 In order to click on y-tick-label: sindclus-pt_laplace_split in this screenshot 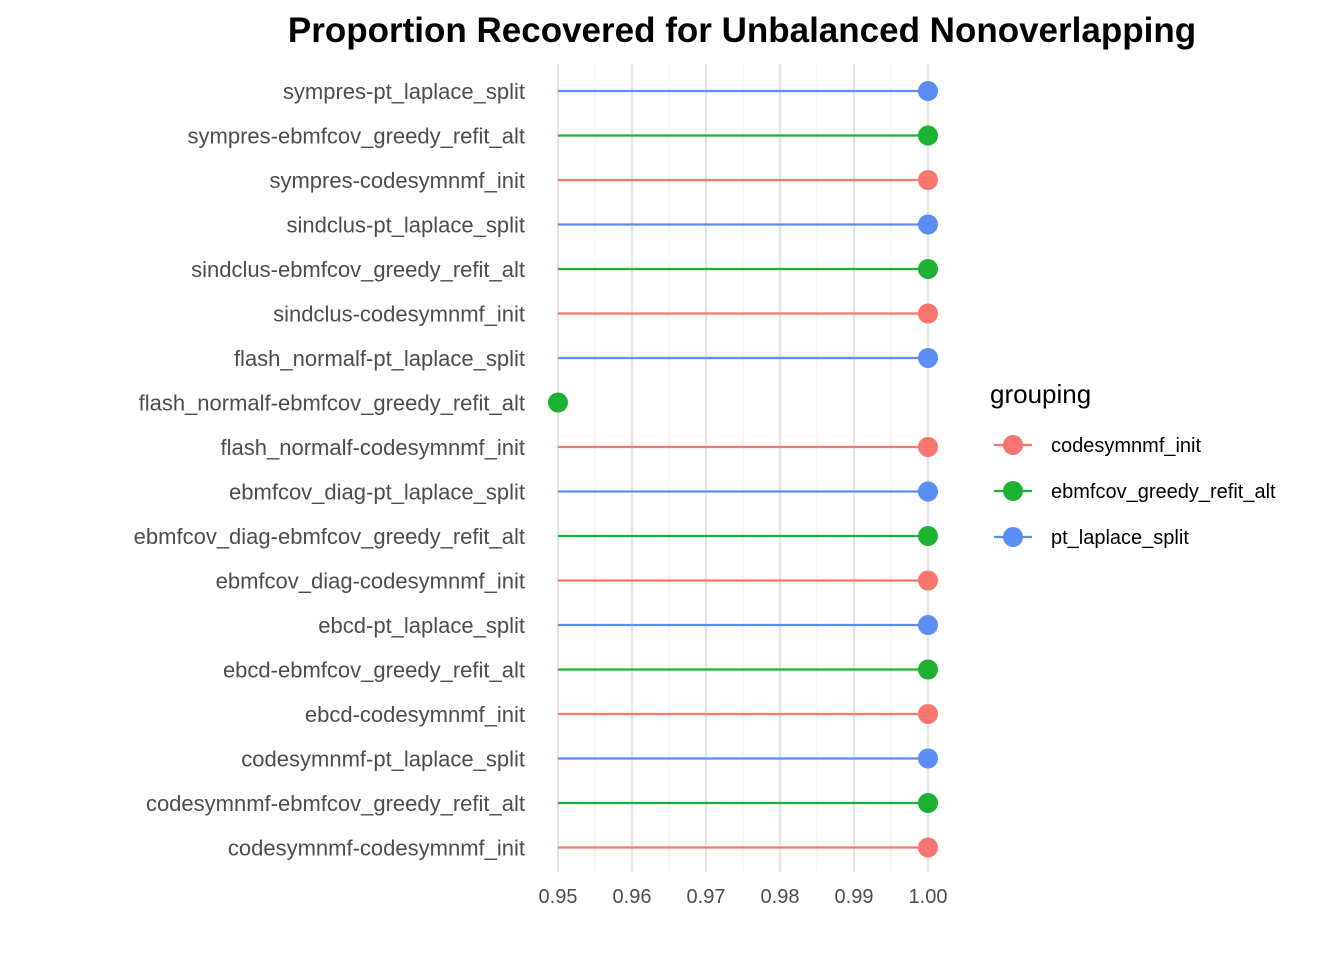, I will do `click(406, 225)`.